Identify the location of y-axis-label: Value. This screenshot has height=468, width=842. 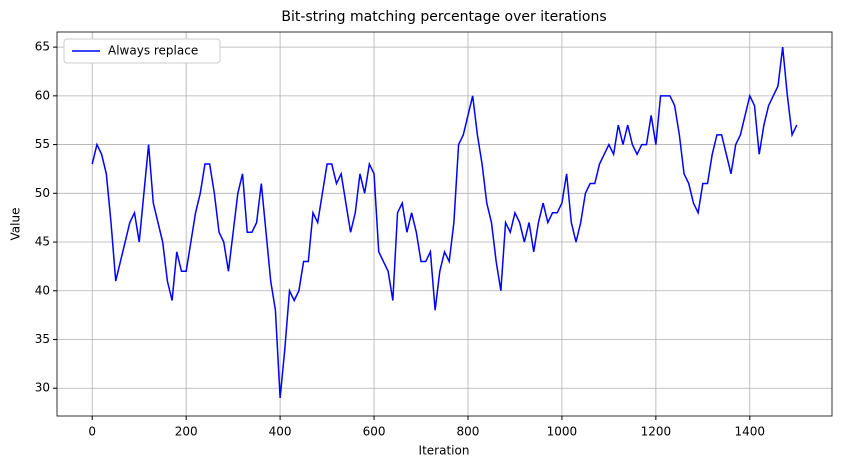
(16, 224).